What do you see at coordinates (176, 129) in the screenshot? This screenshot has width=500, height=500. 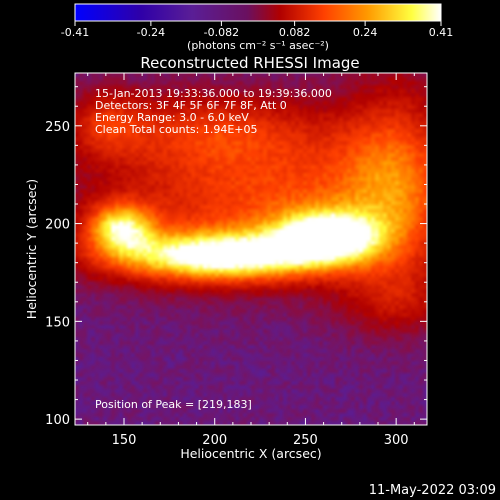 I see `annotation-line: Clean Total counts: 1.94E+05` at bounding box center [176, 129].